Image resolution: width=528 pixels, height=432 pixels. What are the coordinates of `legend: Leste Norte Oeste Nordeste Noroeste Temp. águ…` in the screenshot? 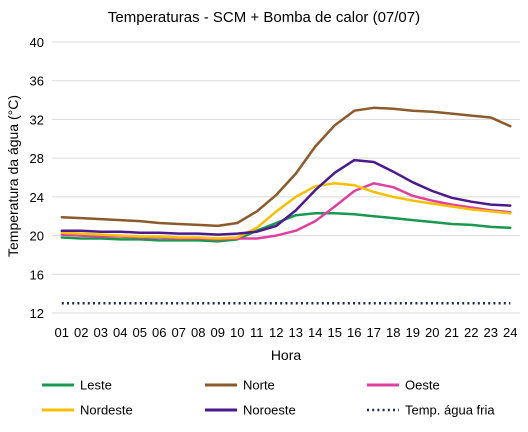 It's located at (268, 398).